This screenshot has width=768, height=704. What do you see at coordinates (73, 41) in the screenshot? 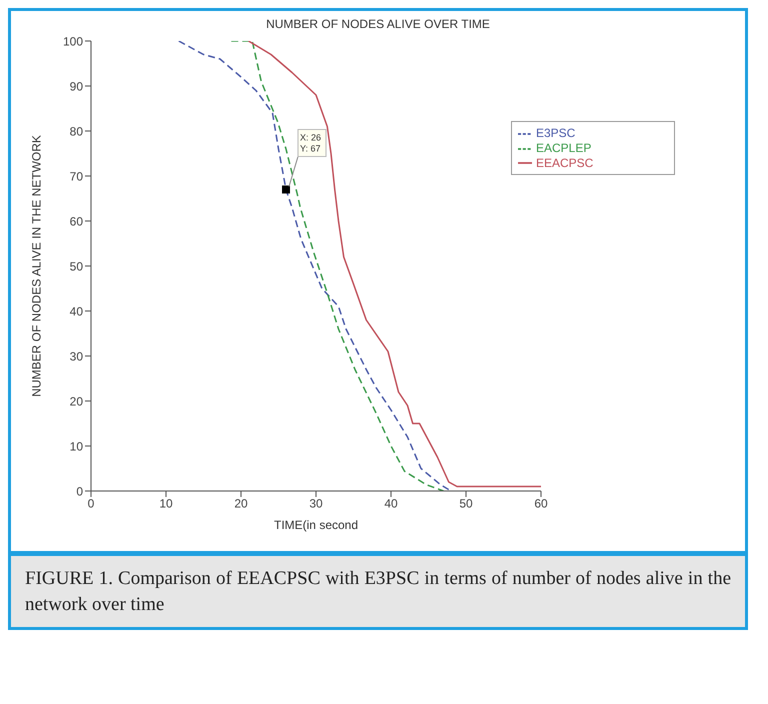
I see `y-tick-label: 100` at bounding box center [73, 41].